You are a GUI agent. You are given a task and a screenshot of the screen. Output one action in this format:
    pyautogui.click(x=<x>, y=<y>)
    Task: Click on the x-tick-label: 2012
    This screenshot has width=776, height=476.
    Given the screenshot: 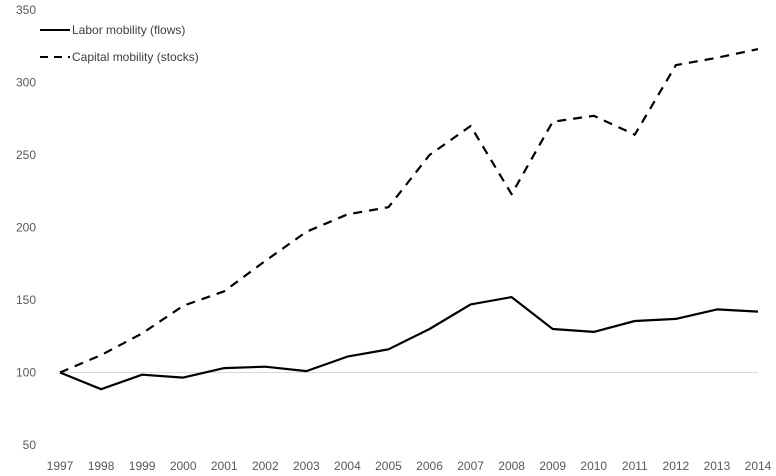 What is the action you would take?
    pyautogui.click(x=676, y=466)
    